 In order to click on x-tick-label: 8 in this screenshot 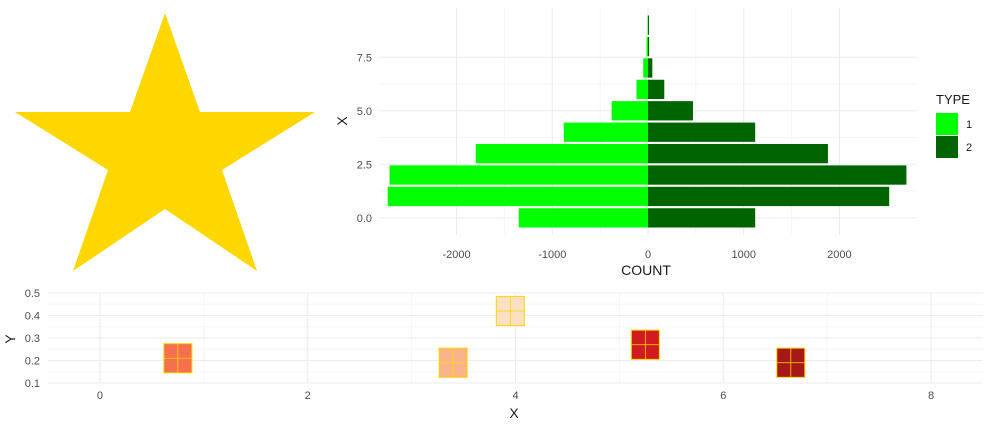, I will do `click(931, 396)`.